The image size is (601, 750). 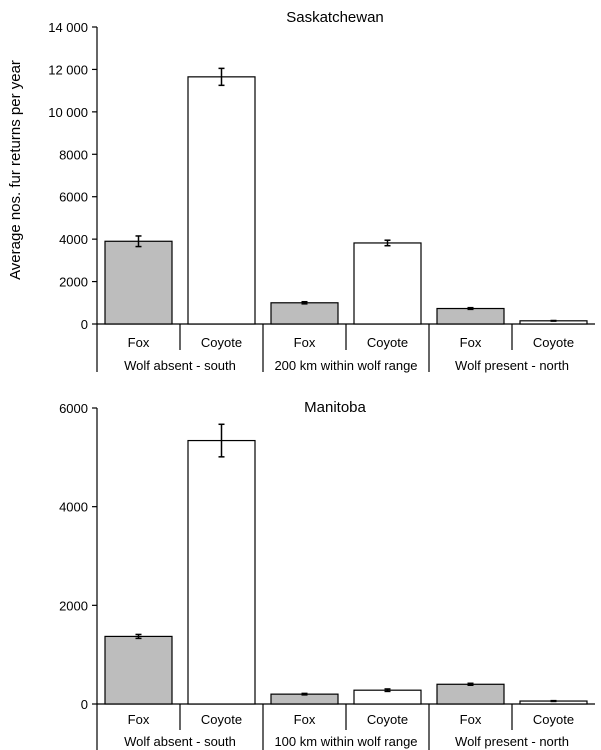 What do you see at coordinates (15, 170) in the screenshot?
I see `y-axis-label: Average nos. fur returns per year` at bounding box center [15, 170].